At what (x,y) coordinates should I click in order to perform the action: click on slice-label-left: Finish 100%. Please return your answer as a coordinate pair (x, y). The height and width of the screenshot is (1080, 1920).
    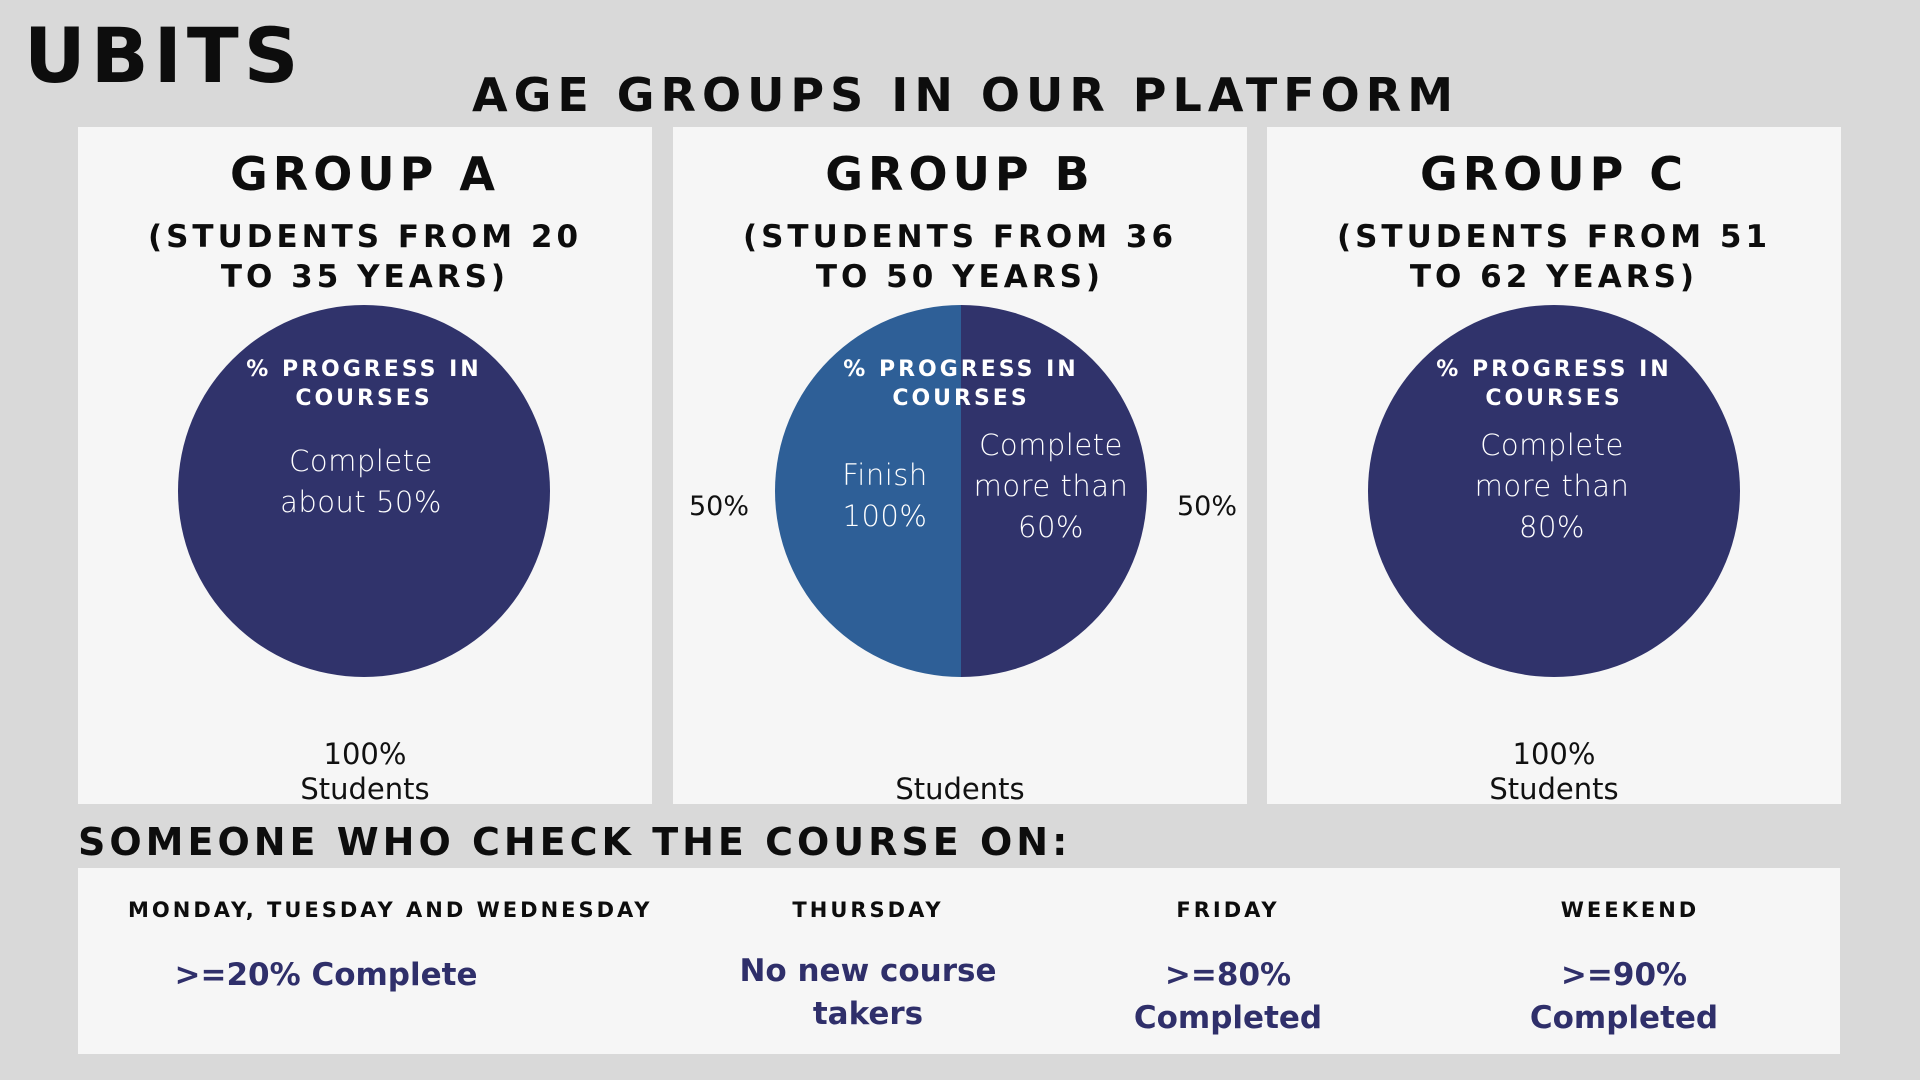
    Looking at the image, I should click on (885, 495).